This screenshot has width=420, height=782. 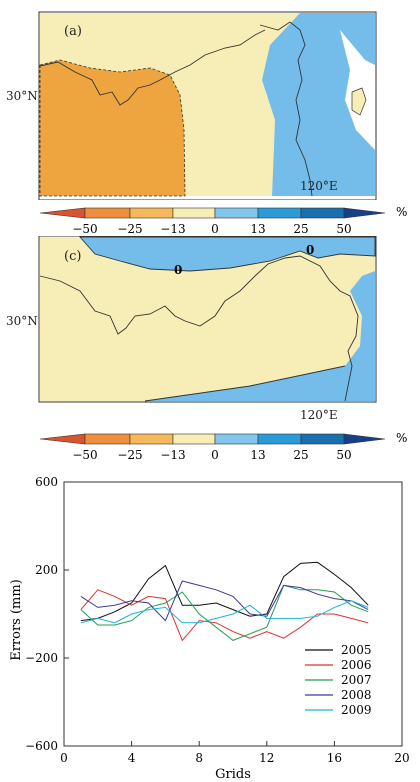 I want to click on colorbar-c-tip-right, so click(x=364, y=439).